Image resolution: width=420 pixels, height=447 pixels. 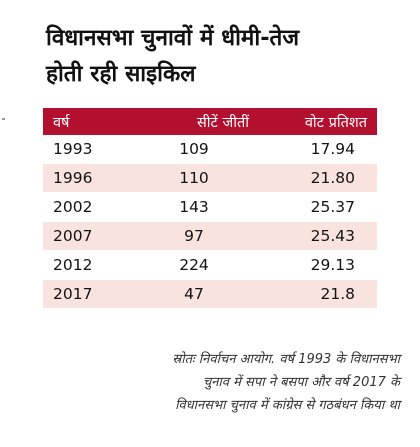 What do you see at coordinates (210, 149) in the screenshot?
I see `table-row: 1993 109 17.94` at bounding box center [210, 149].